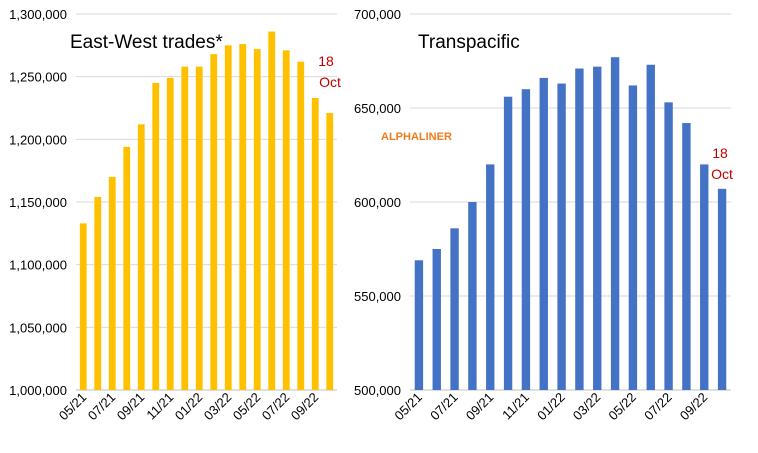  I want to click on east-west-x-tick-label: 11/21, so click(159, 406).